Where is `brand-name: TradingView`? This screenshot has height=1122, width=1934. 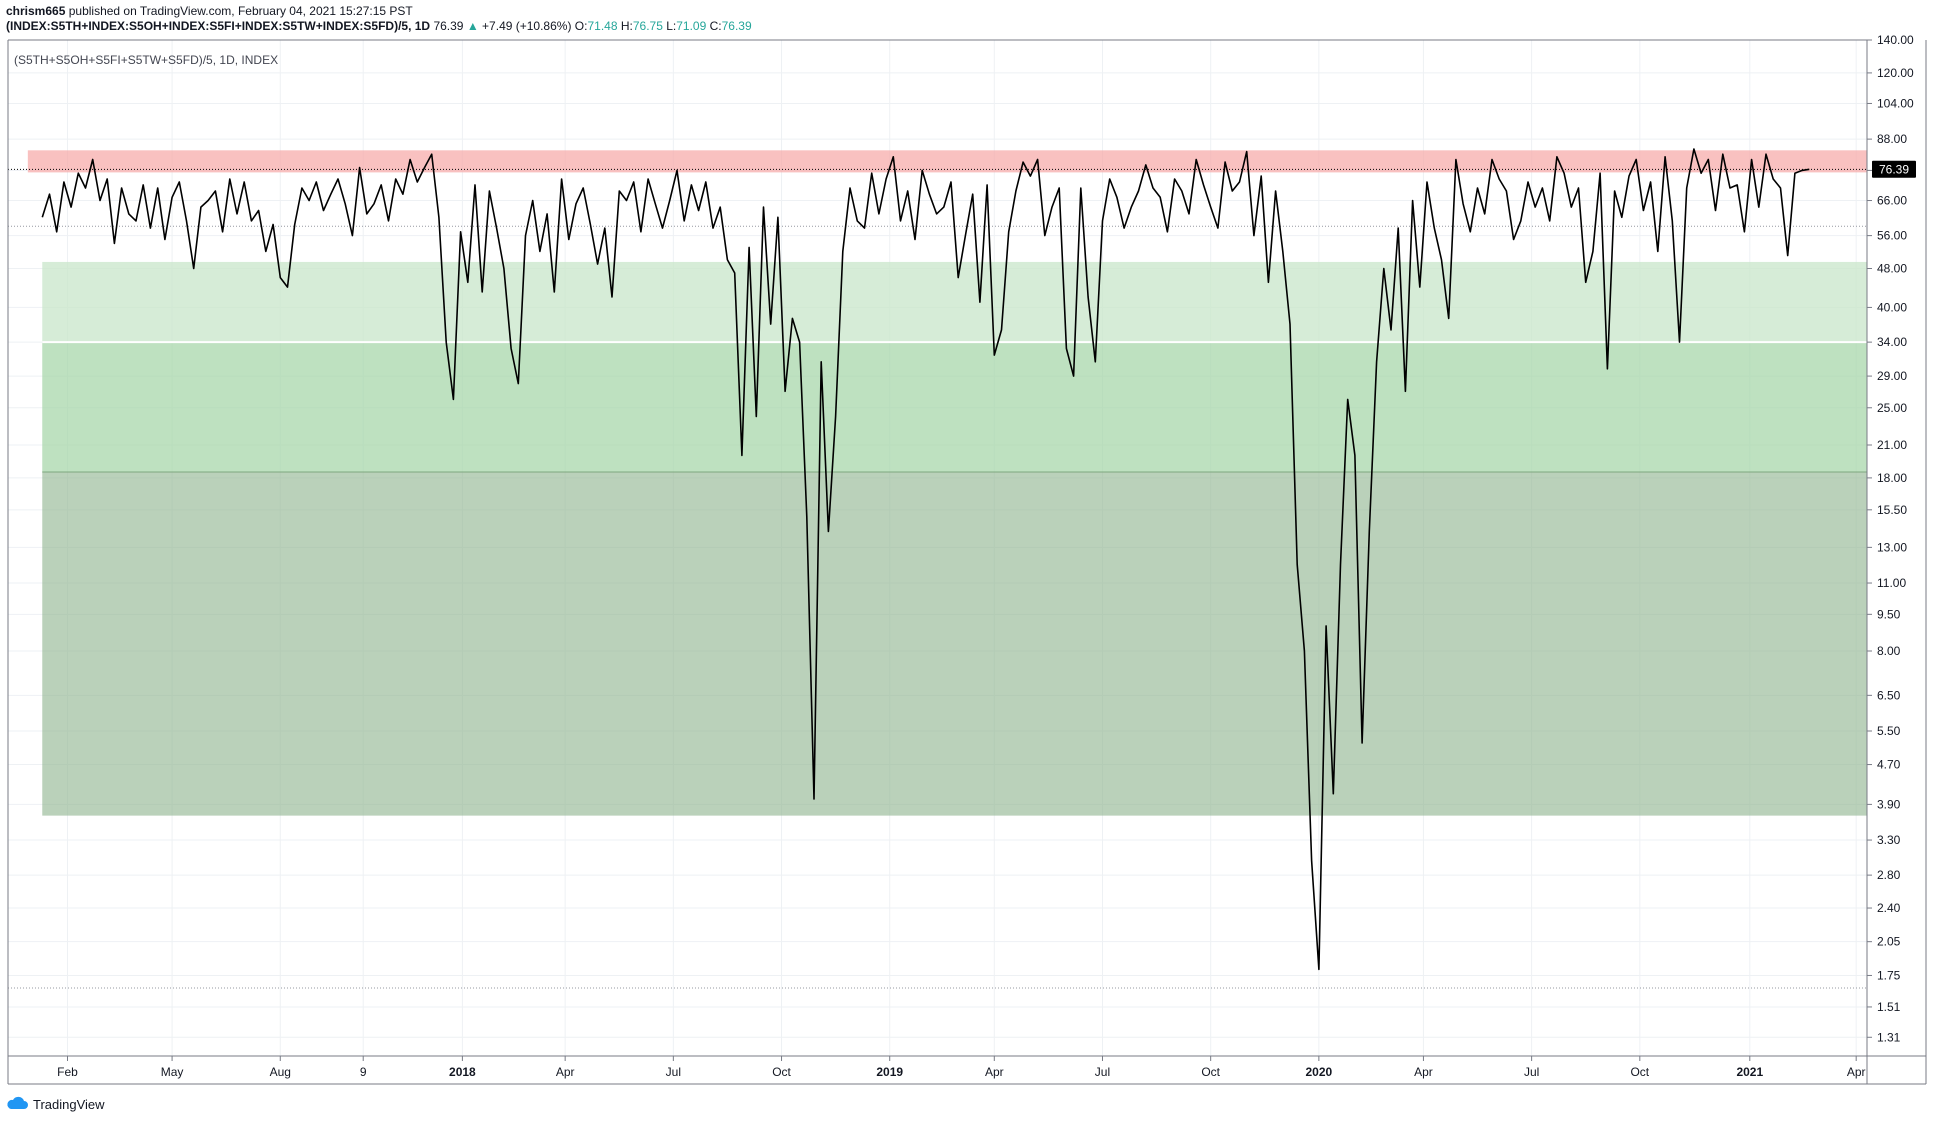 brand-name: TradingView is located at coordinates (69, 1104).